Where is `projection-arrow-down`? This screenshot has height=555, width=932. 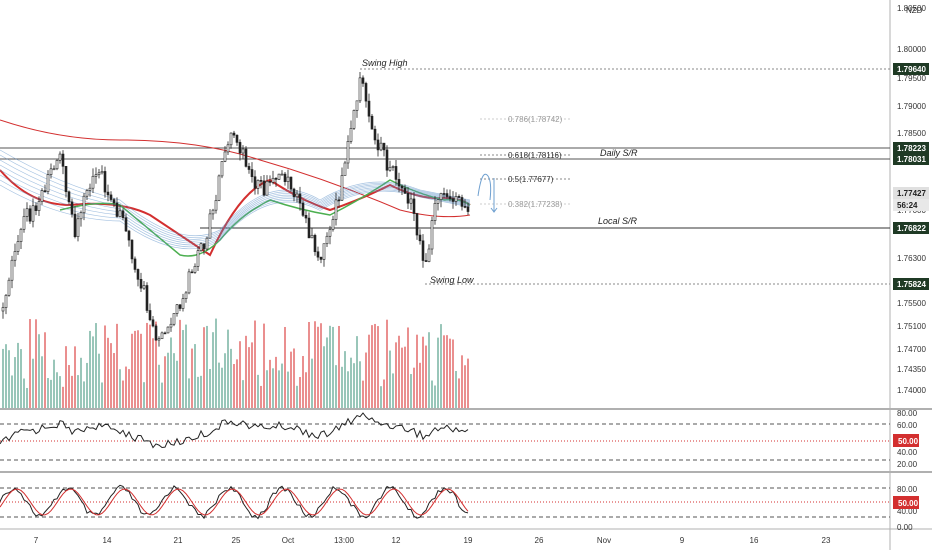
projection-arrow-down is located at coordinates (494, 195).